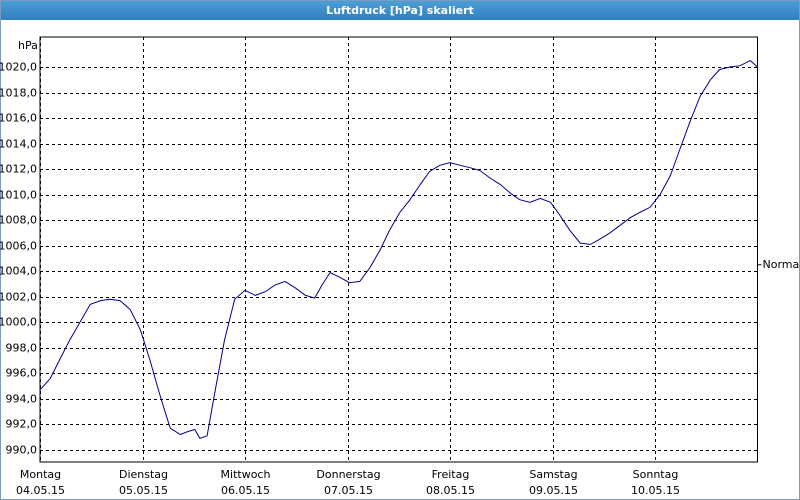  Describe the element at coordinates (246, 474) in the screenshot. I see `x-tick-label: Mittwoch` at that location.